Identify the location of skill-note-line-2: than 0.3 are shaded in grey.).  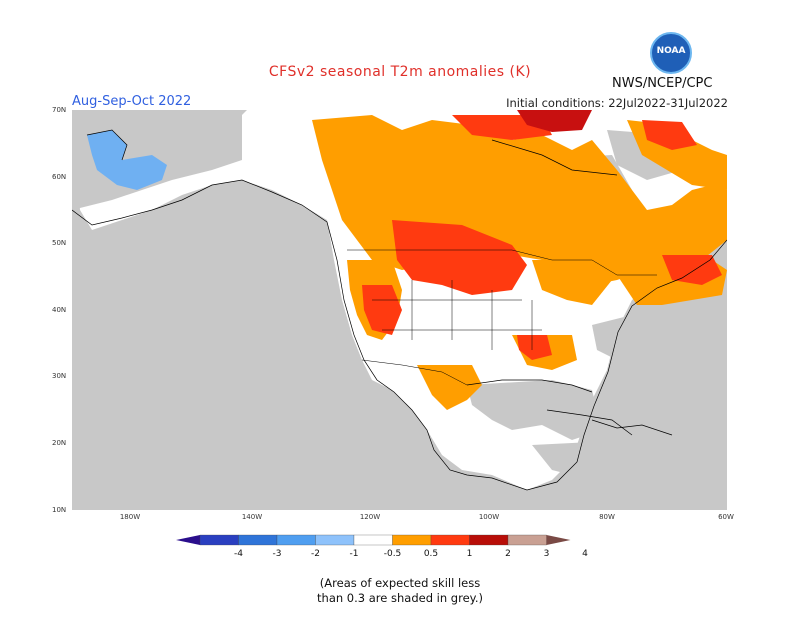
(400, 598).